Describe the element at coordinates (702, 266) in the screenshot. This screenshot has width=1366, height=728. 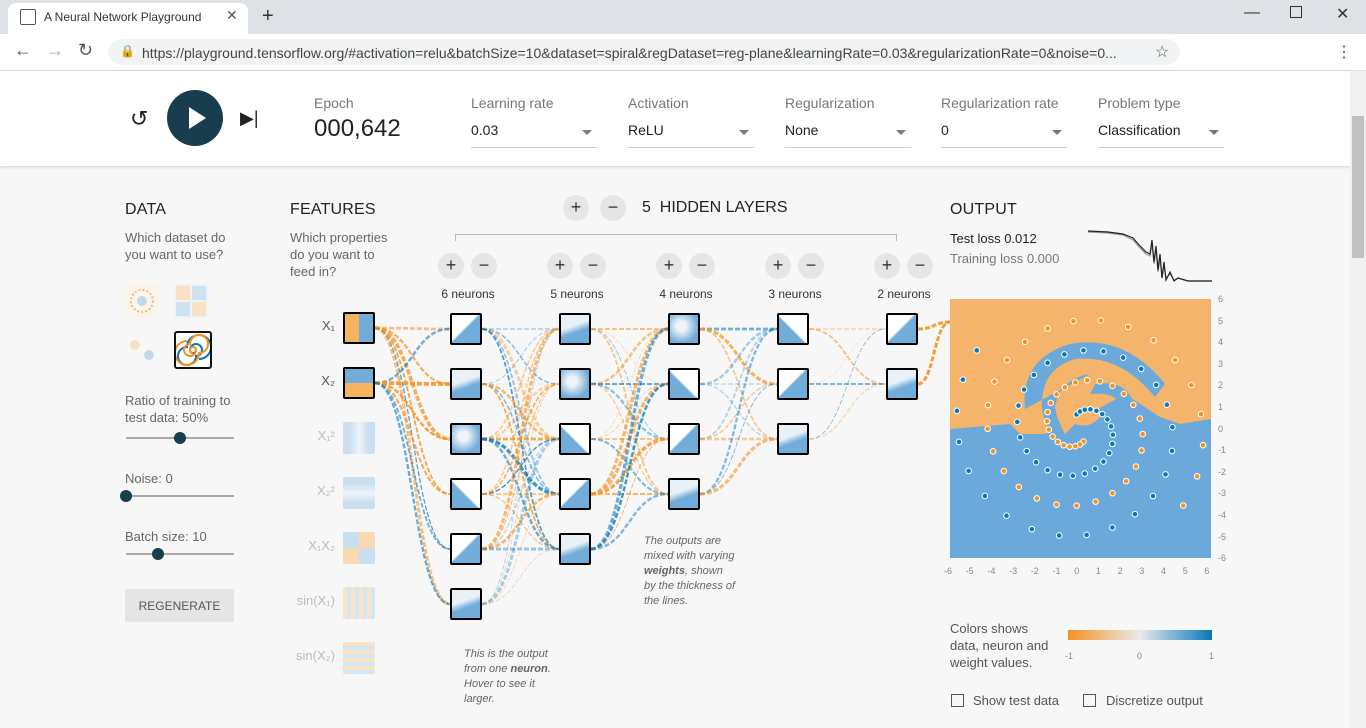
I see `remove-neuron-button-layer3: −` at that location.